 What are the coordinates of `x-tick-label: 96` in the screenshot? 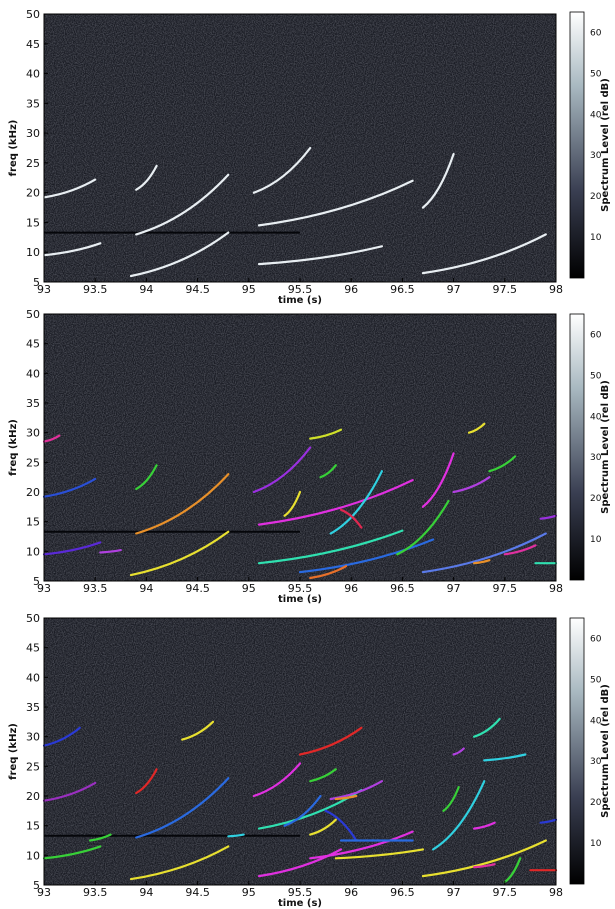 It's located at (351, 588).